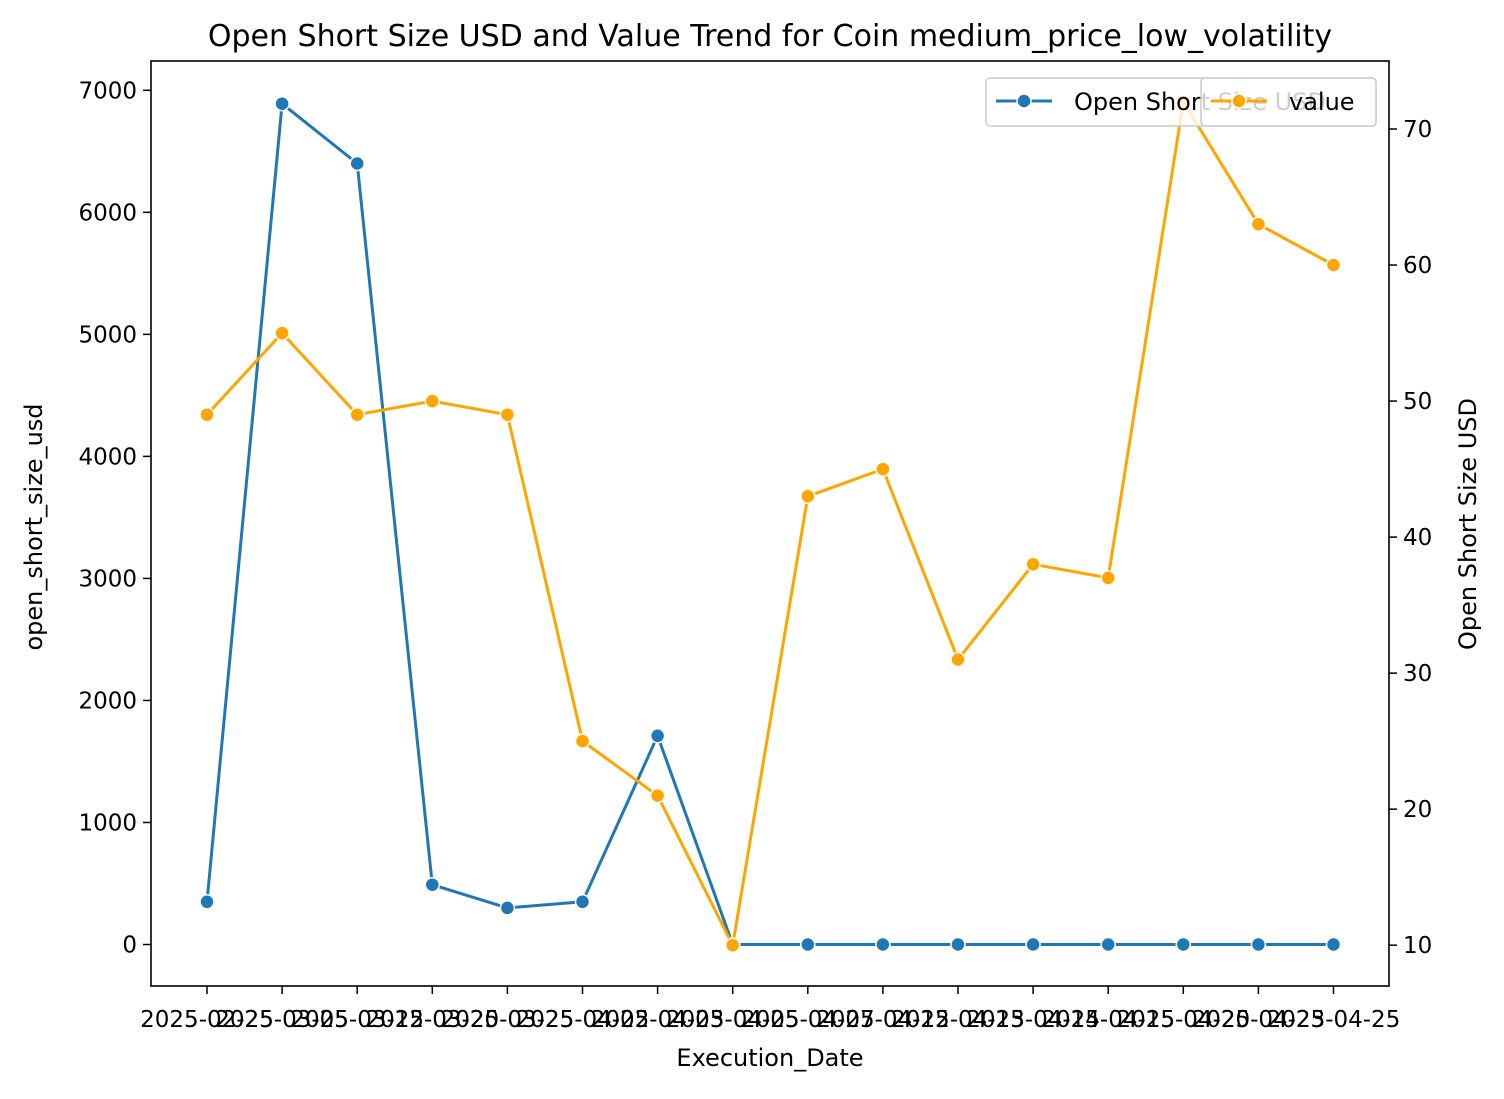 The image size is (1504, 1099). I want to click on x-tick-label: 2025-04-05, so click(733, 1020).